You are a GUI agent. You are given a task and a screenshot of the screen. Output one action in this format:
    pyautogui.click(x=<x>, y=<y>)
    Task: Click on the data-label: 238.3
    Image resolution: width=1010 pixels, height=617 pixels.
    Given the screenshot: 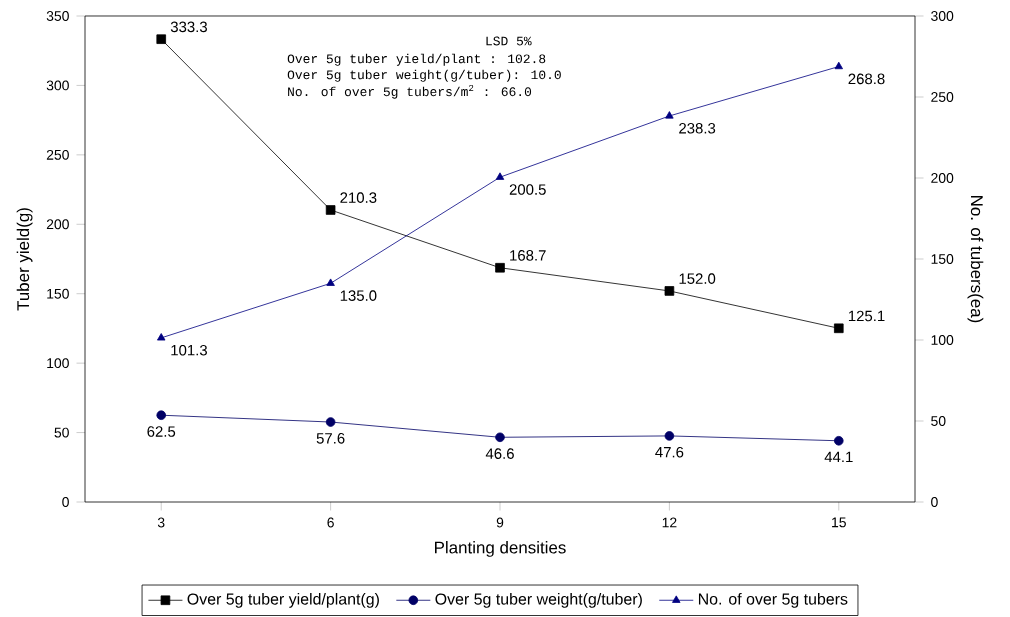 What is the action you would take?
    pyautogui.click(x=697, y=128)
    